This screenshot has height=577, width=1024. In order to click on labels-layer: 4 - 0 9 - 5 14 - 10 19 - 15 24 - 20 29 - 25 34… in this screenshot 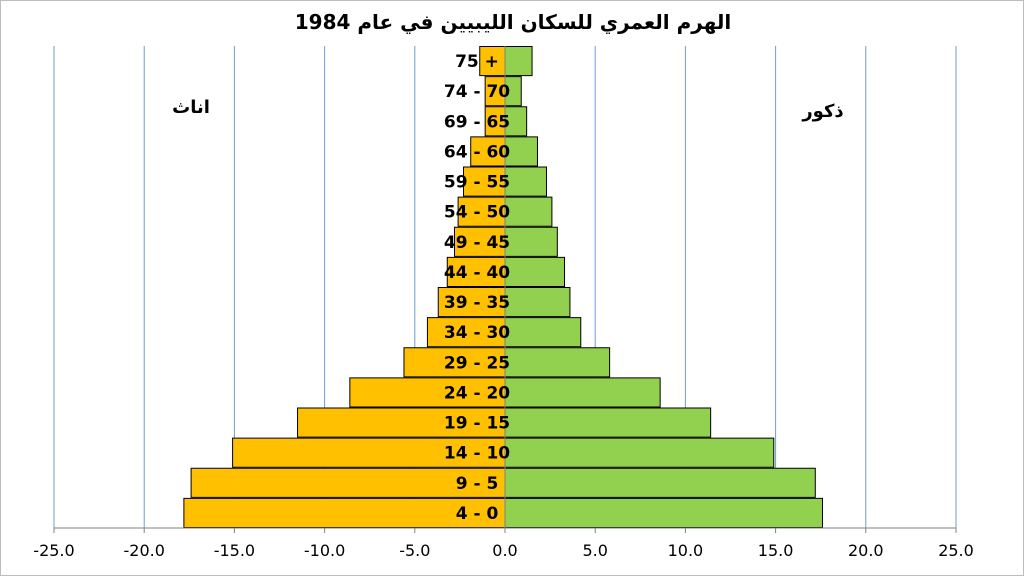, I will do `click(477, 288)`.